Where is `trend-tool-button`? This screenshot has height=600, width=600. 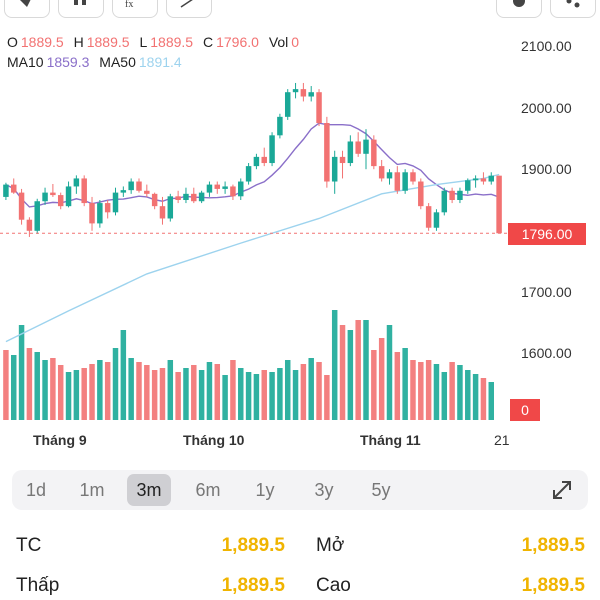
trend-tool-button is located at coordinates (189, 9).